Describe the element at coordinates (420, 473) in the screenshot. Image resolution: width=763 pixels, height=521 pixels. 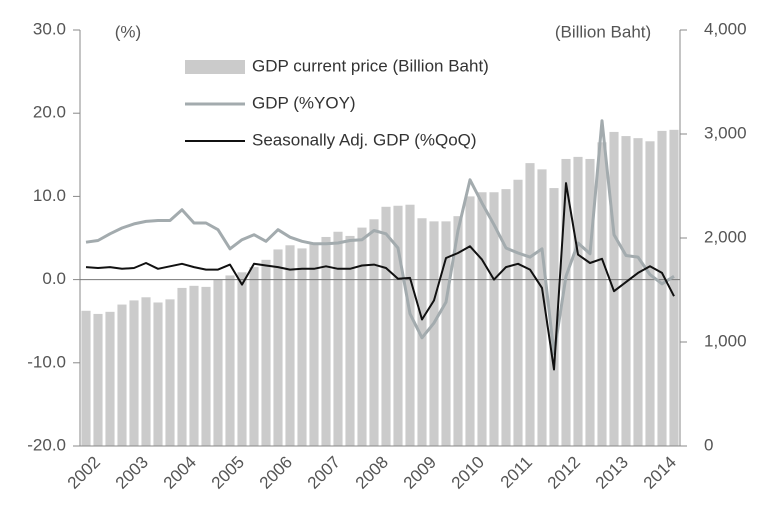
I see `x-tick-label: 2009` at that location.